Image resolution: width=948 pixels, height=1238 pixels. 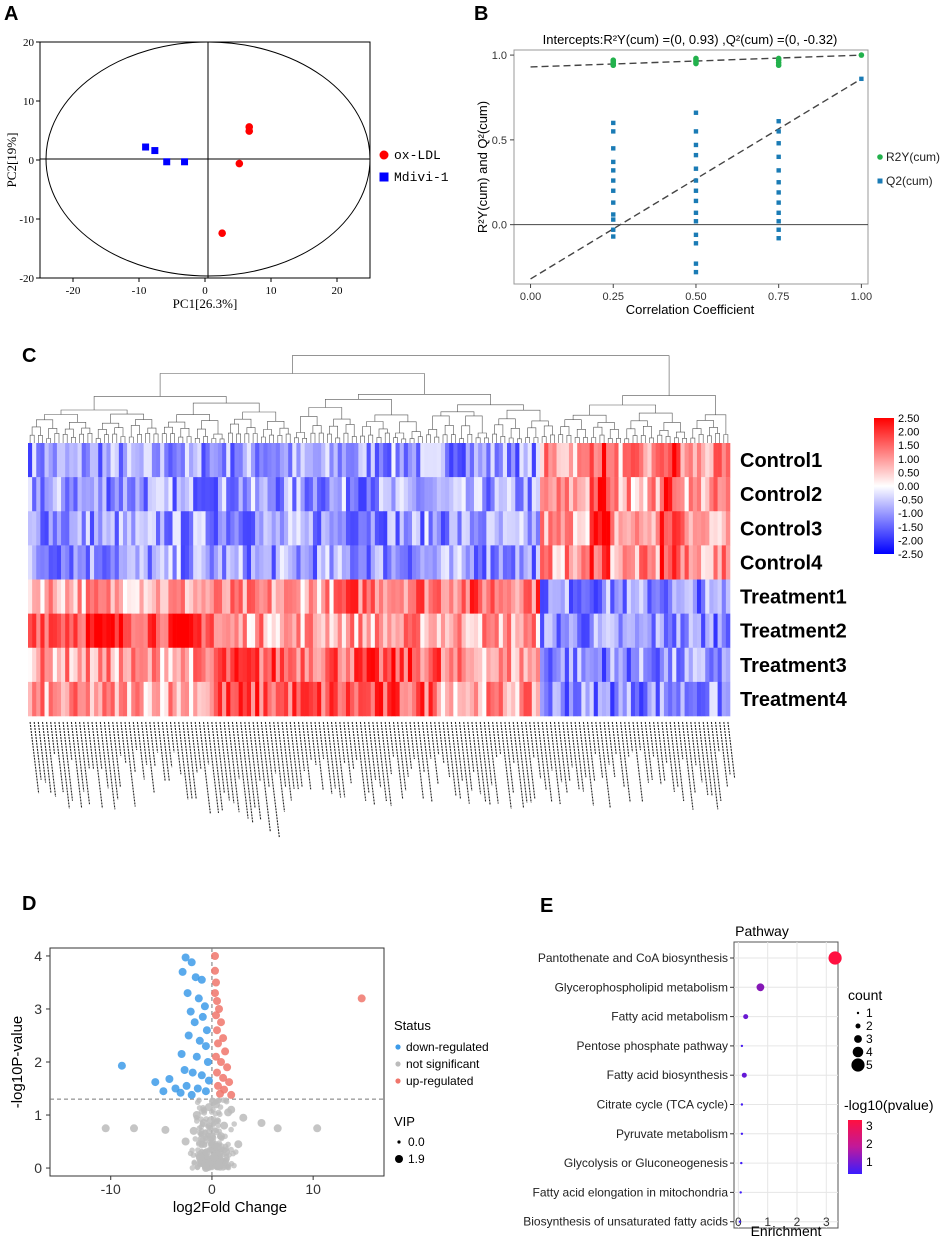 What do you see at coordinates (38, 1009) in the screenshot?
I see `volcano-y-tick-label: 3` at bounding box center [38, 1009].